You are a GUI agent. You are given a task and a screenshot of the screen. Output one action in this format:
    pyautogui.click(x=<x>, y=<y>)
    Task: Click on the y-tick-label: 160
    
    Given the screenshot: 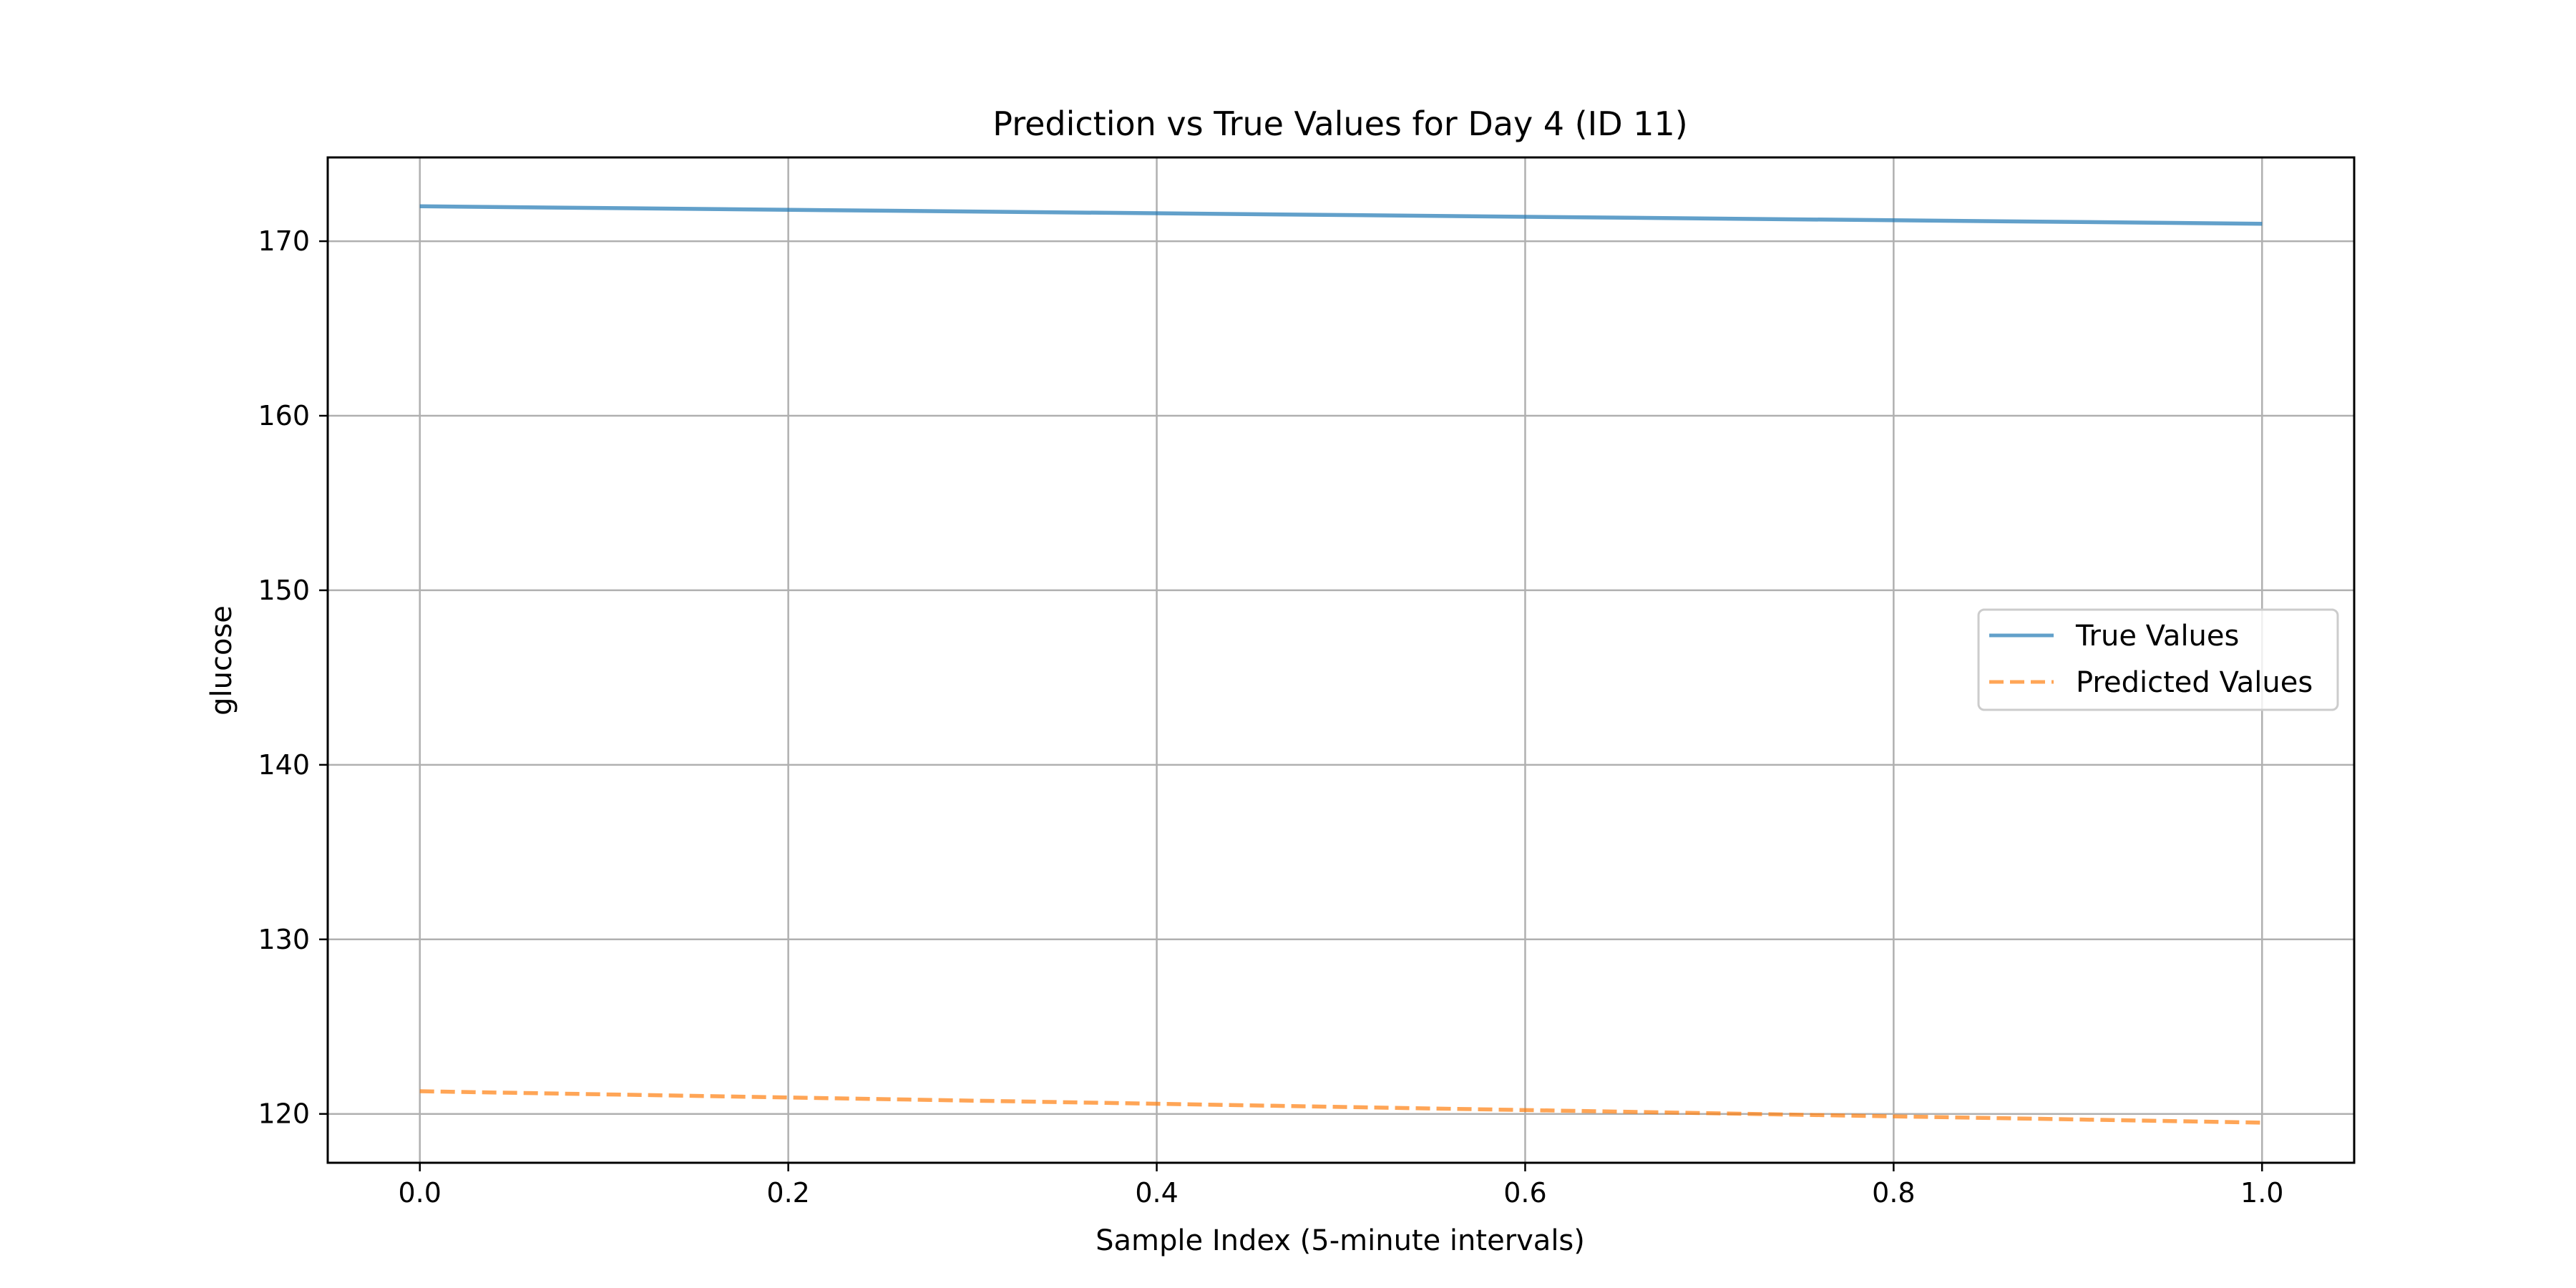 What is the action you would take?
    pyautogui.click(x=284, y=415)
    